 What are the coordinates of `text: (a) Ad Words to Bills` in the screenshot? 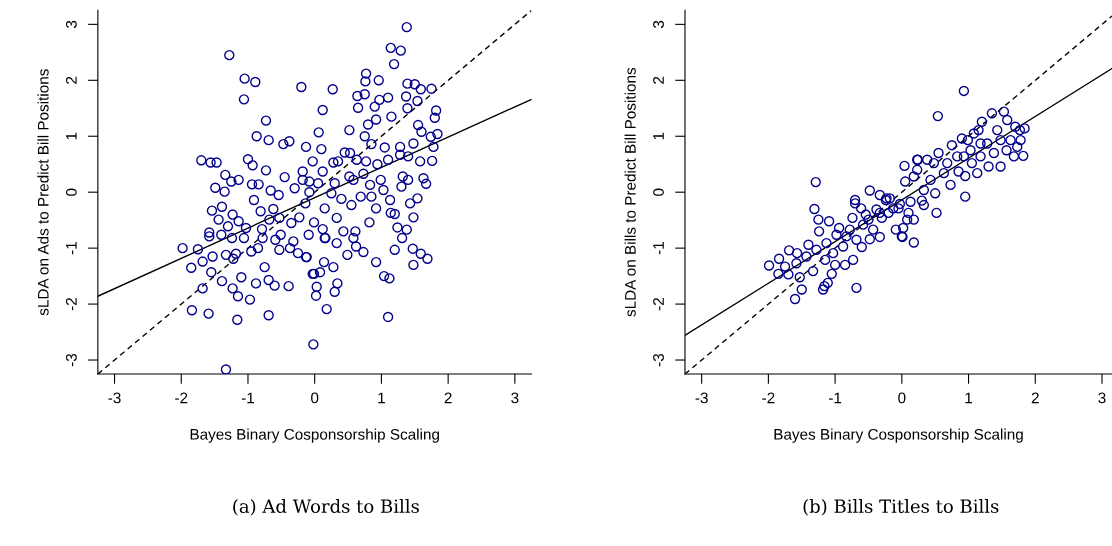 It's located at (326, 507).